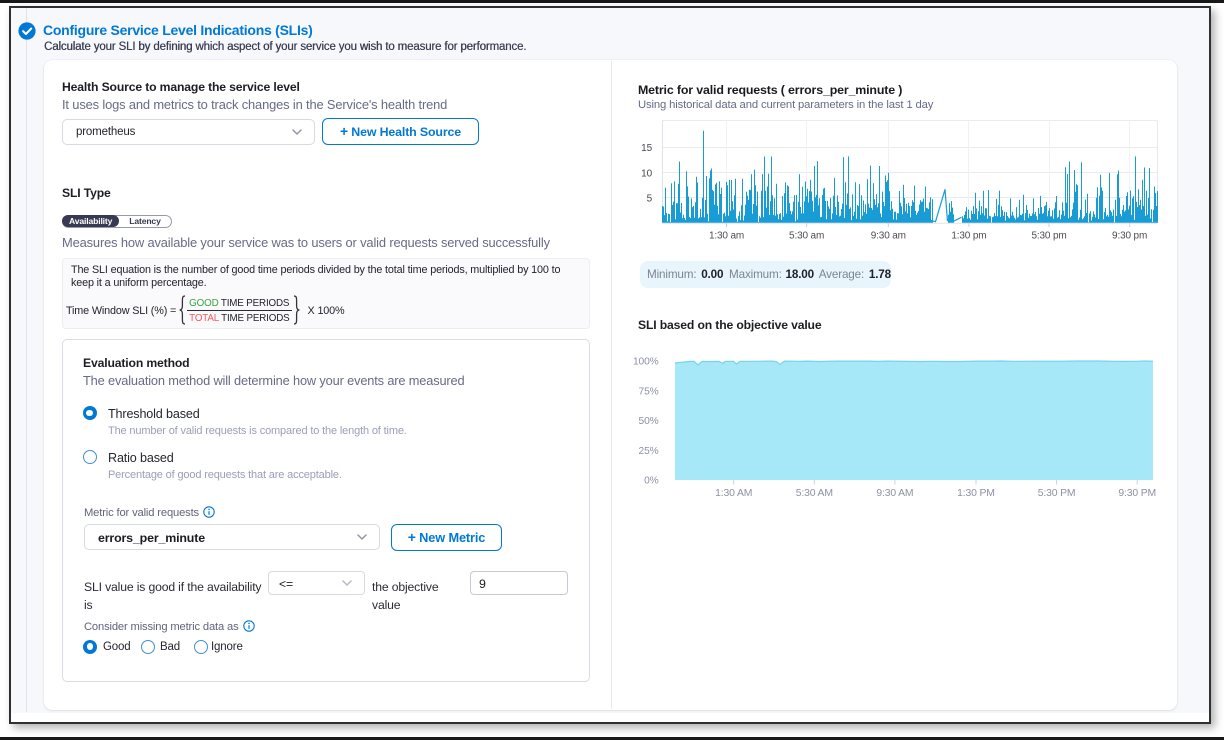 This screenshot has width=1224, height=740. What do you see at coordinates (1129, 236) in the screenshot?
I see `svg-text: 9:30 pm` at bounding box center [1129, 236].